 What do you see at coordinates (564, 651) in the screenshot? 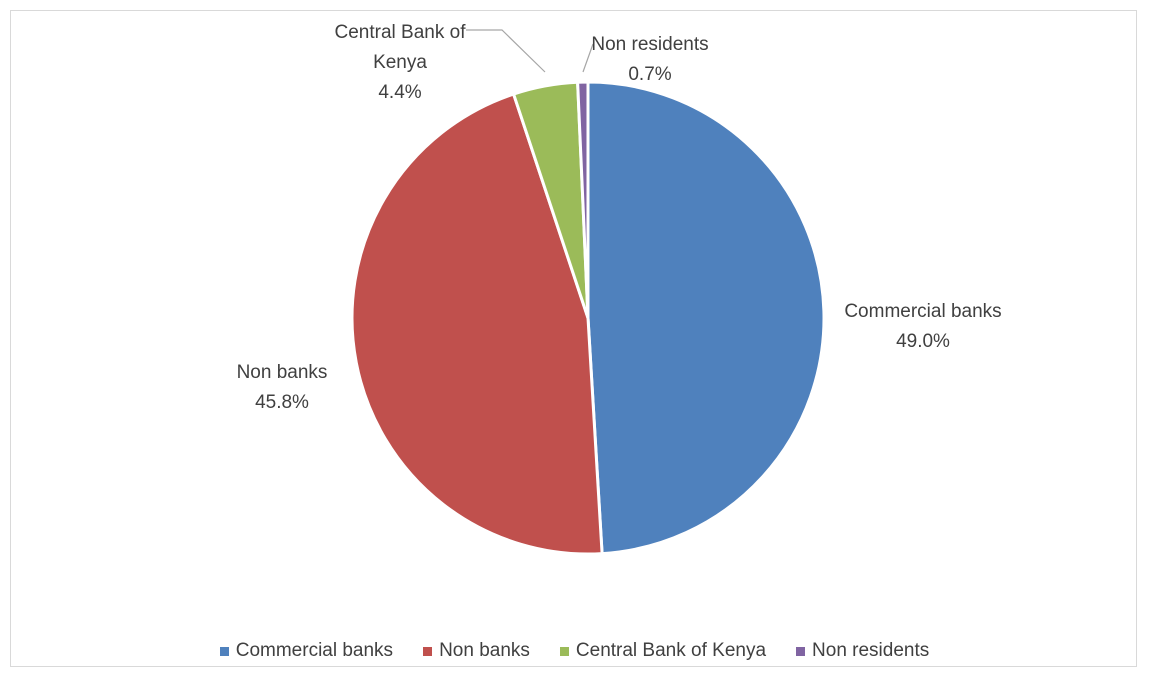
I see `legend-swatch-central-bank-of-kenya` at bounding box center [564, 651].